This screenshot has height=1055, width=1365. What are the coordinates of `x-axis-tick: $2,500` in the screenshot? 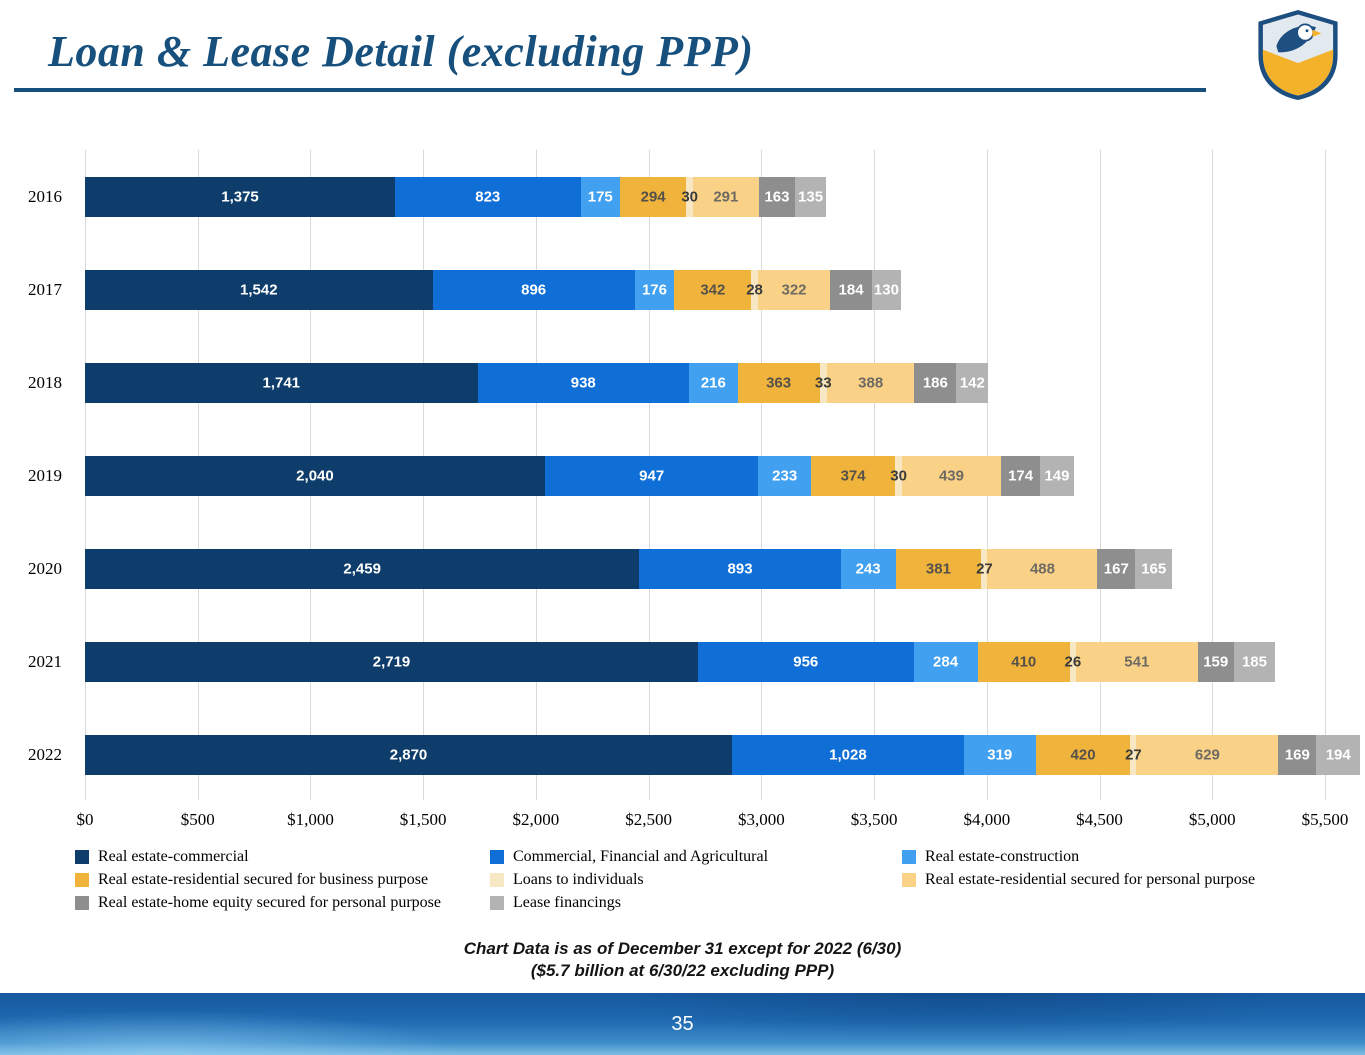 It's located at (648, 819).